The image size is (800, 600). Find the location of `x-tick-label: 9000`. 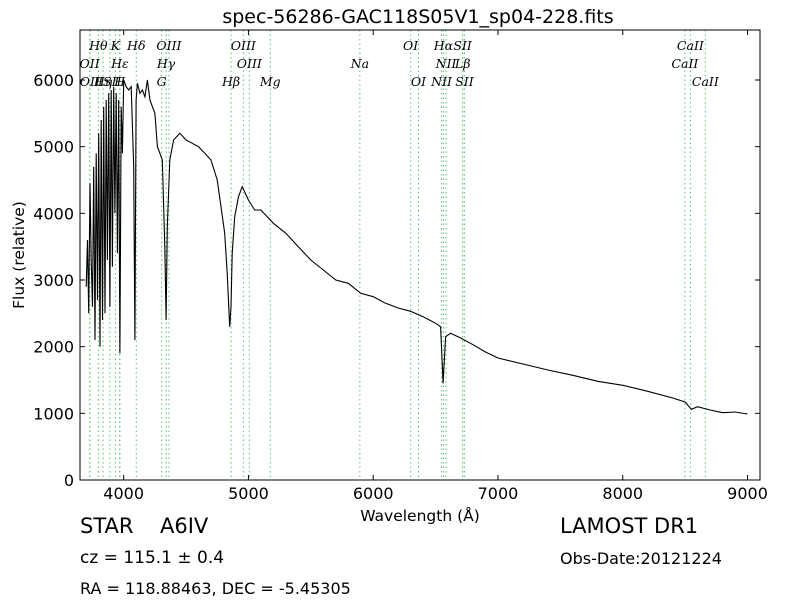

x-tick-label: 9000 is located at coordinates (747, 493).